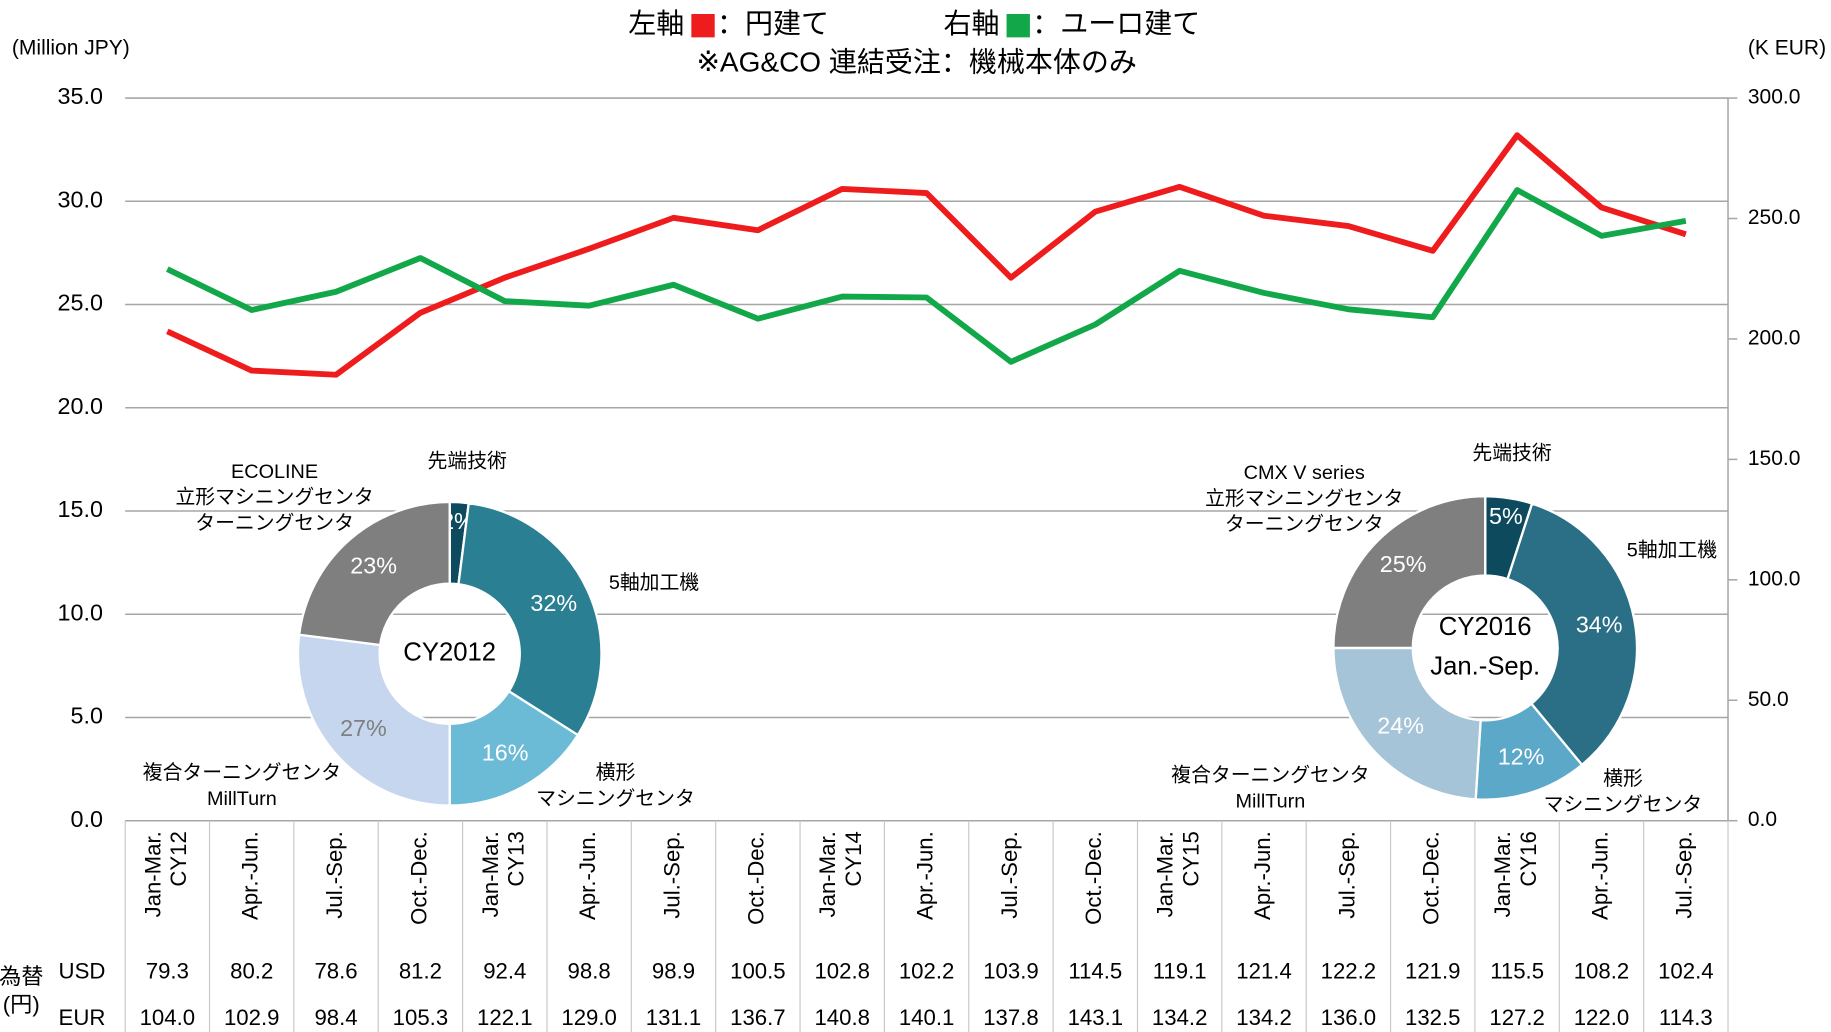 This screenshot has height=1032, width=1831. What do you see at coordinates (82, 970) in the screenshot?
I see `table-row-name: USD` at bounding box center [82, 970].